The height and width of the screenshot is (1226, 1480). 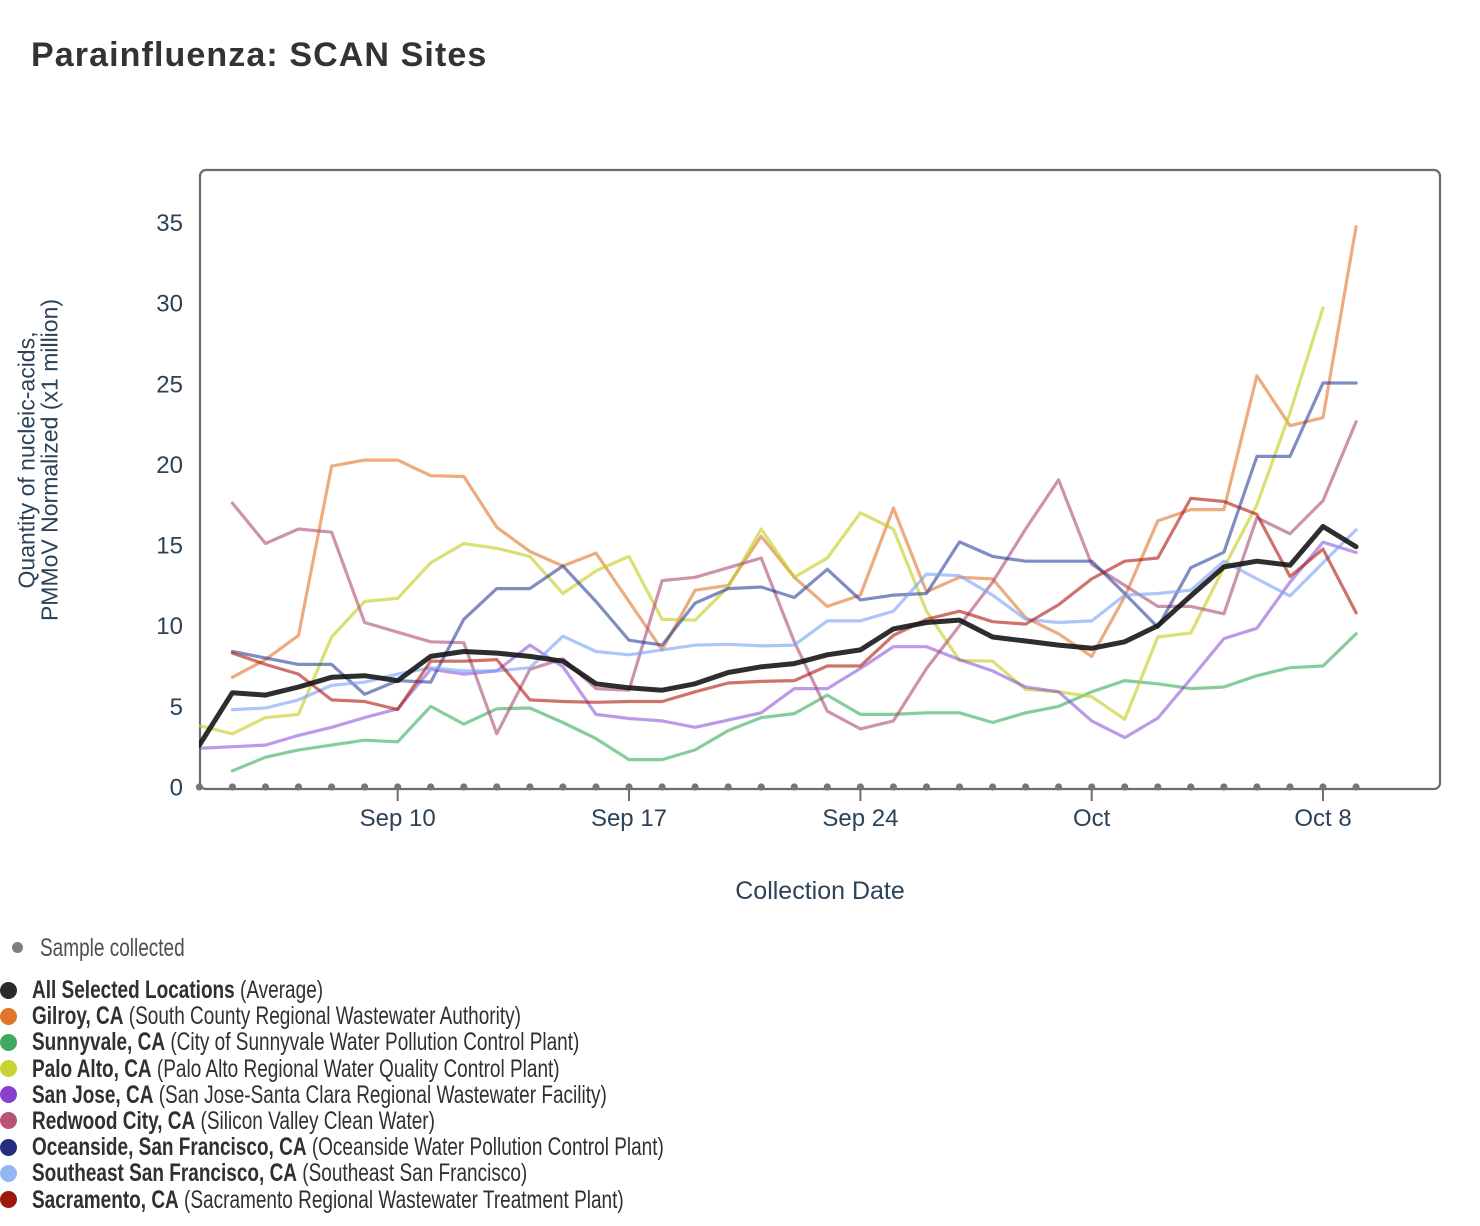 What do you see at coordinates (820, 891) in the screenshot?
I see `svg-text: Collection Date` at bounding box center [820, 891].